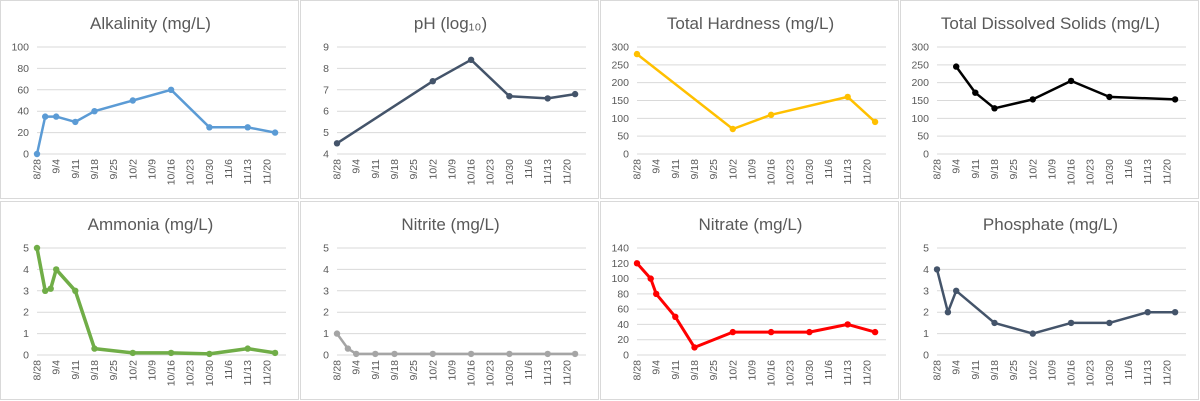 Image resolution: width=1200 pixels, height=401 pixels. What do you see at coordinates (1050, 23) in the screenshot?
I see `chart-title: Total Dissolved Solids (mg/L)` at bounding box center [1050, 23].